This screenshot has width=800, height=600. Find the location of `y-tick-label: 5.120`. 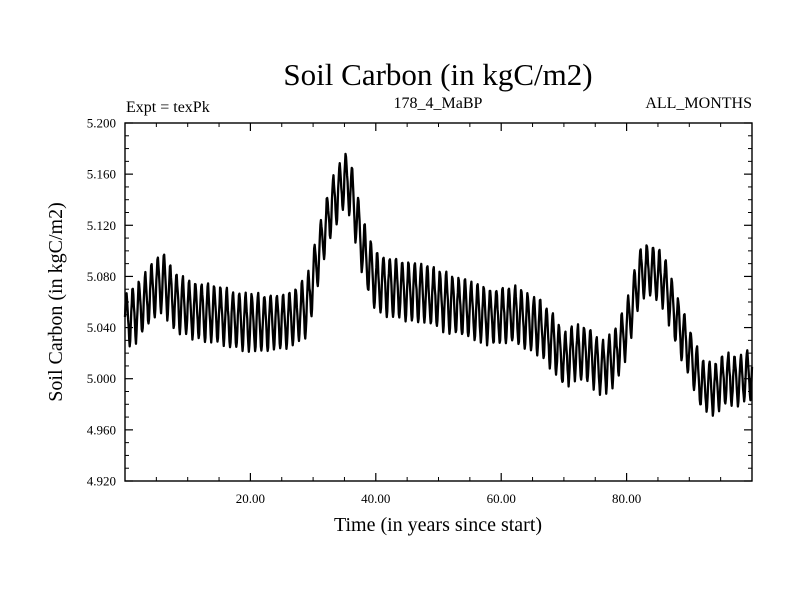

y-tick-label: 5.120 is located at coordinates (101, 225).